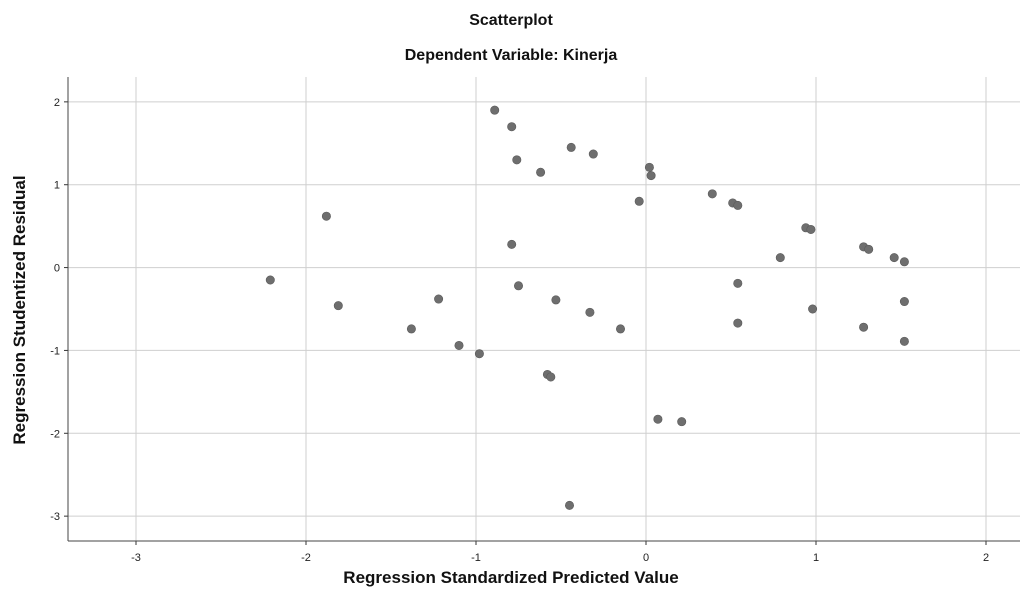 The width and height of the screenshot is (1022, 599). Describe the element at coordinates (55, 517) in the screenshot. I see `y-tick-label: -3` at that location.